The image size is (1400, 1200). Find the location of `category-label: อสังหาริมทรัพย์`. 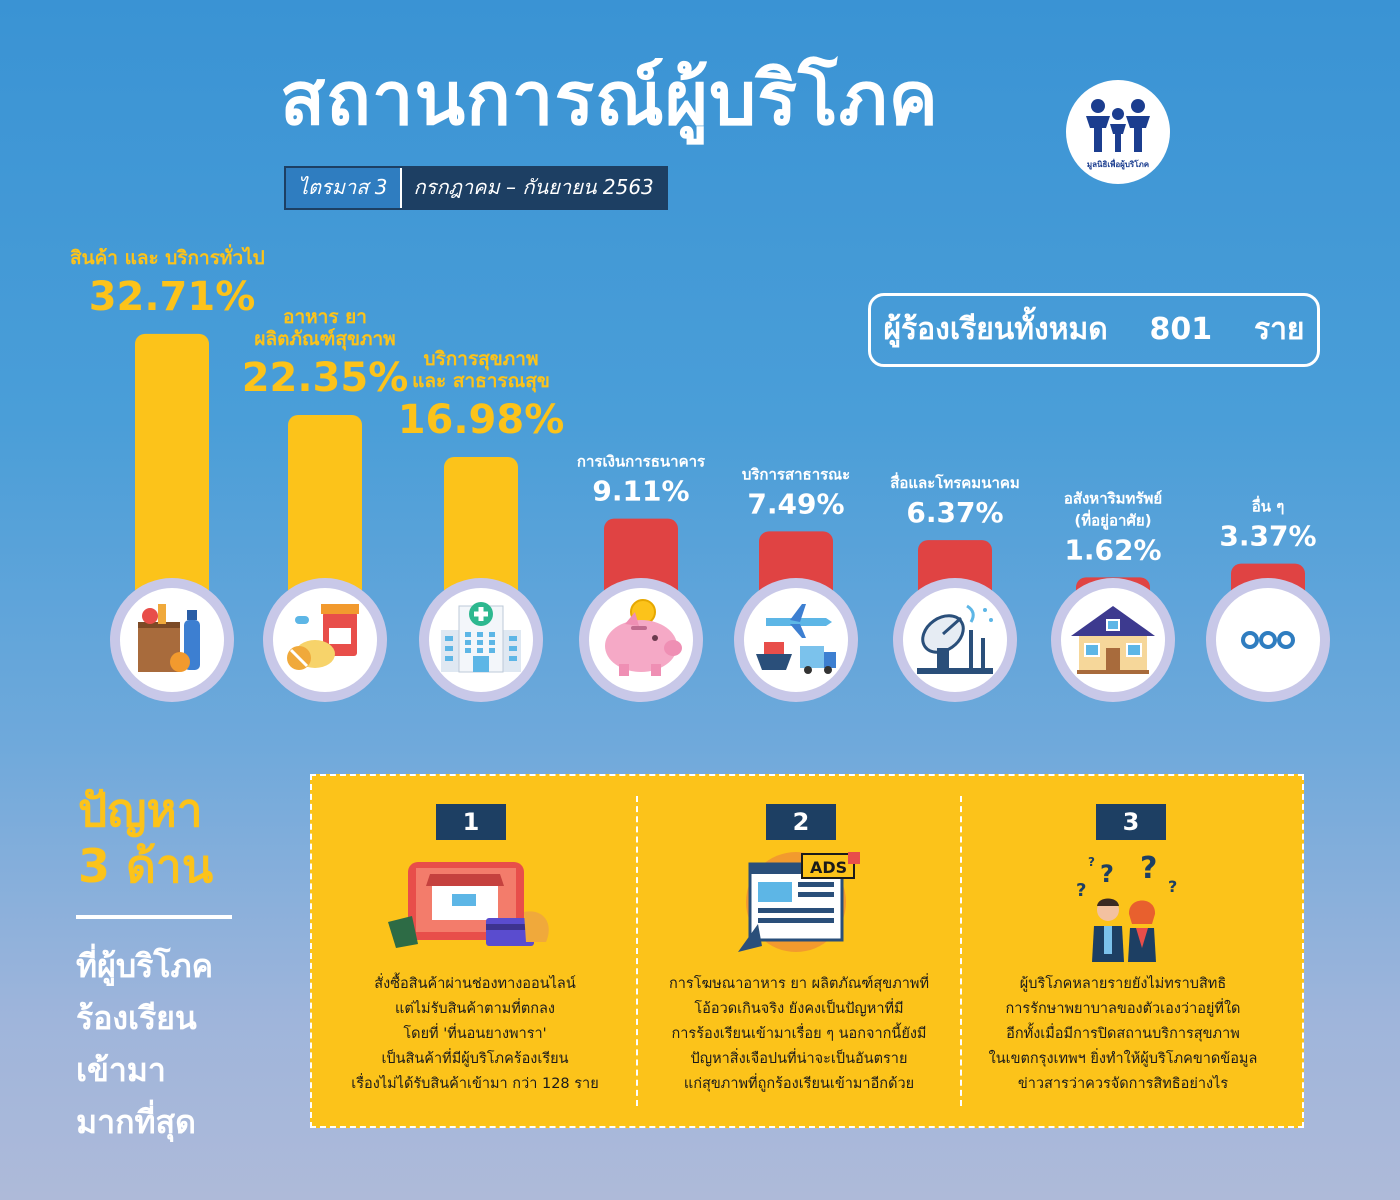

category-label: อสังหาริมทรัพย์ is located at coordinates (1113, 498).